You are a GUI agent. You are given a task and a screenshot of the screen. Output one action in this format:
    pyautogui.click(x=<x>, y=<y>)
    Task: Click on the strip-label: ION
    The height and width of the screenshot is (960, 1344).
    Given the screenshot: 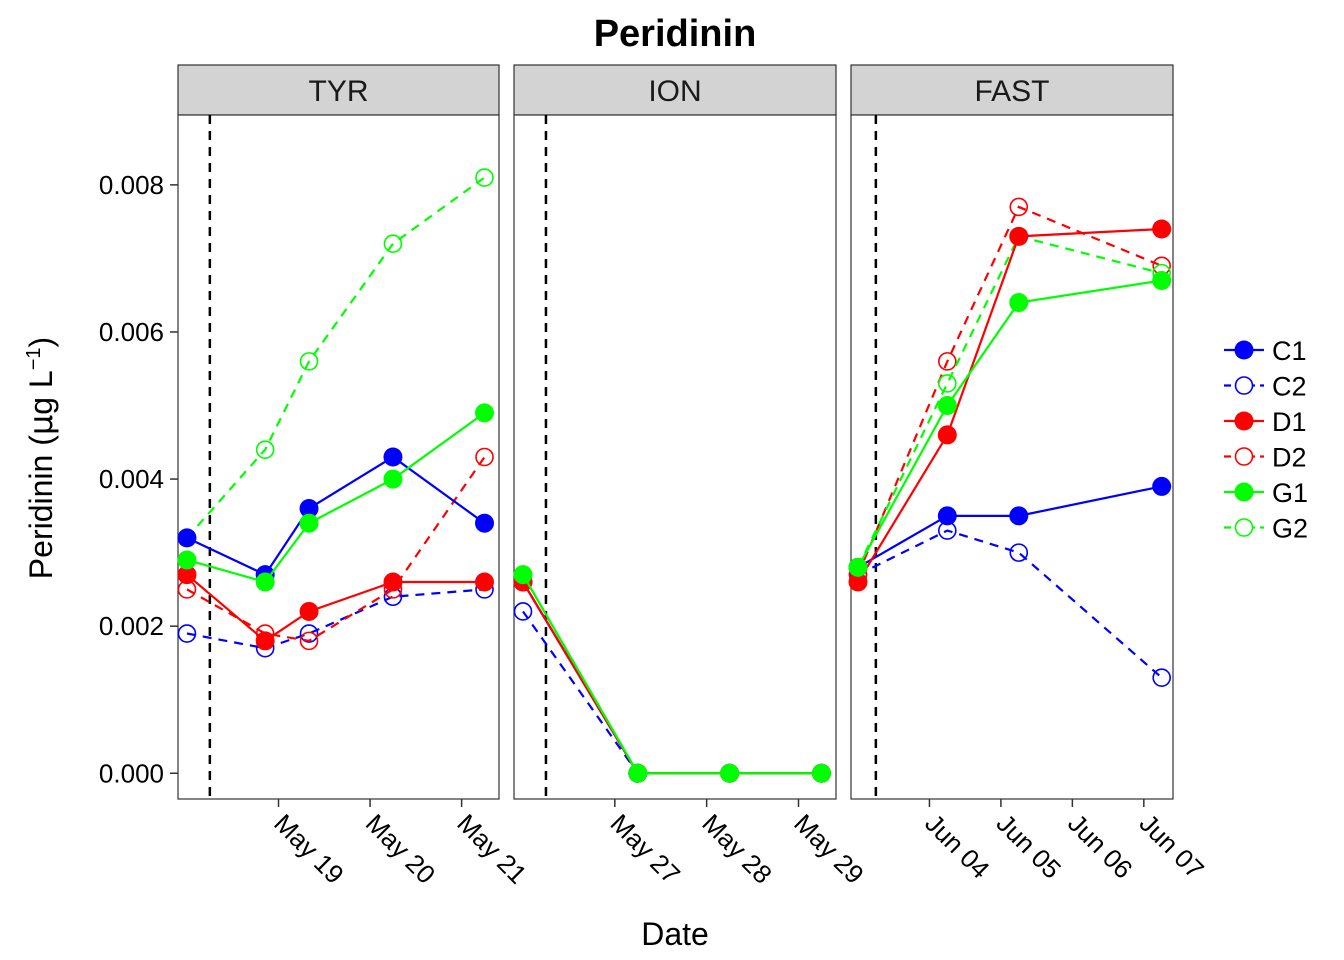 What is the action you would take?
    pyautogui.click(x=674, y=91)
    